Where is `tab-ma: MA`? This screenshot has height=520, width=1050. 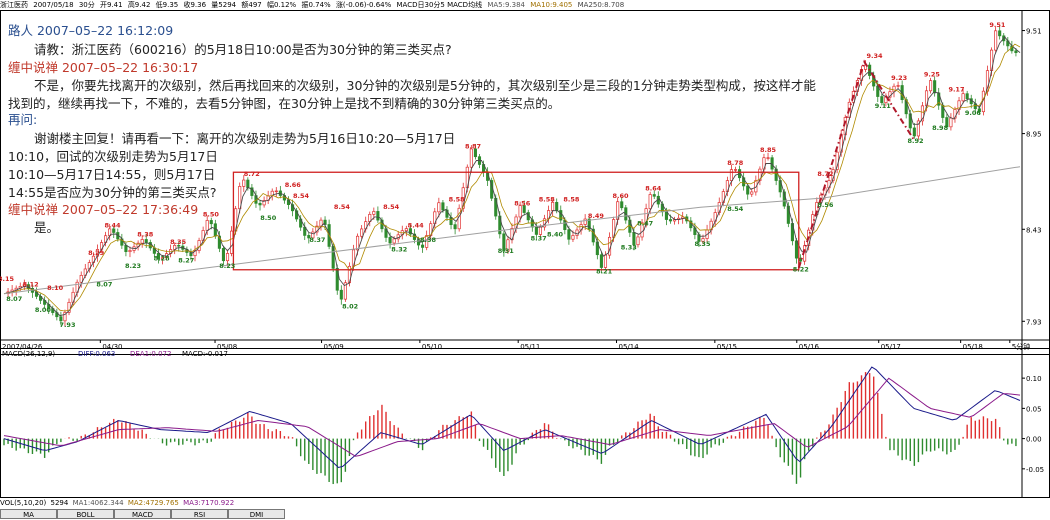 tab-ma: MA is located at coordinates (28, 514).